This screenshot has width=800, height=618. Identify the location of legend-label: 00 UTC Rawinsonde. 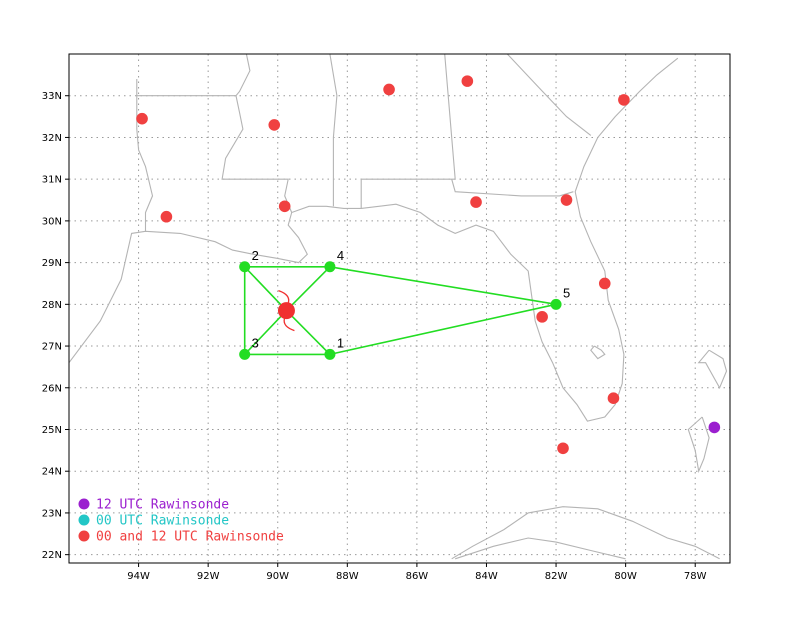
(162, 521).